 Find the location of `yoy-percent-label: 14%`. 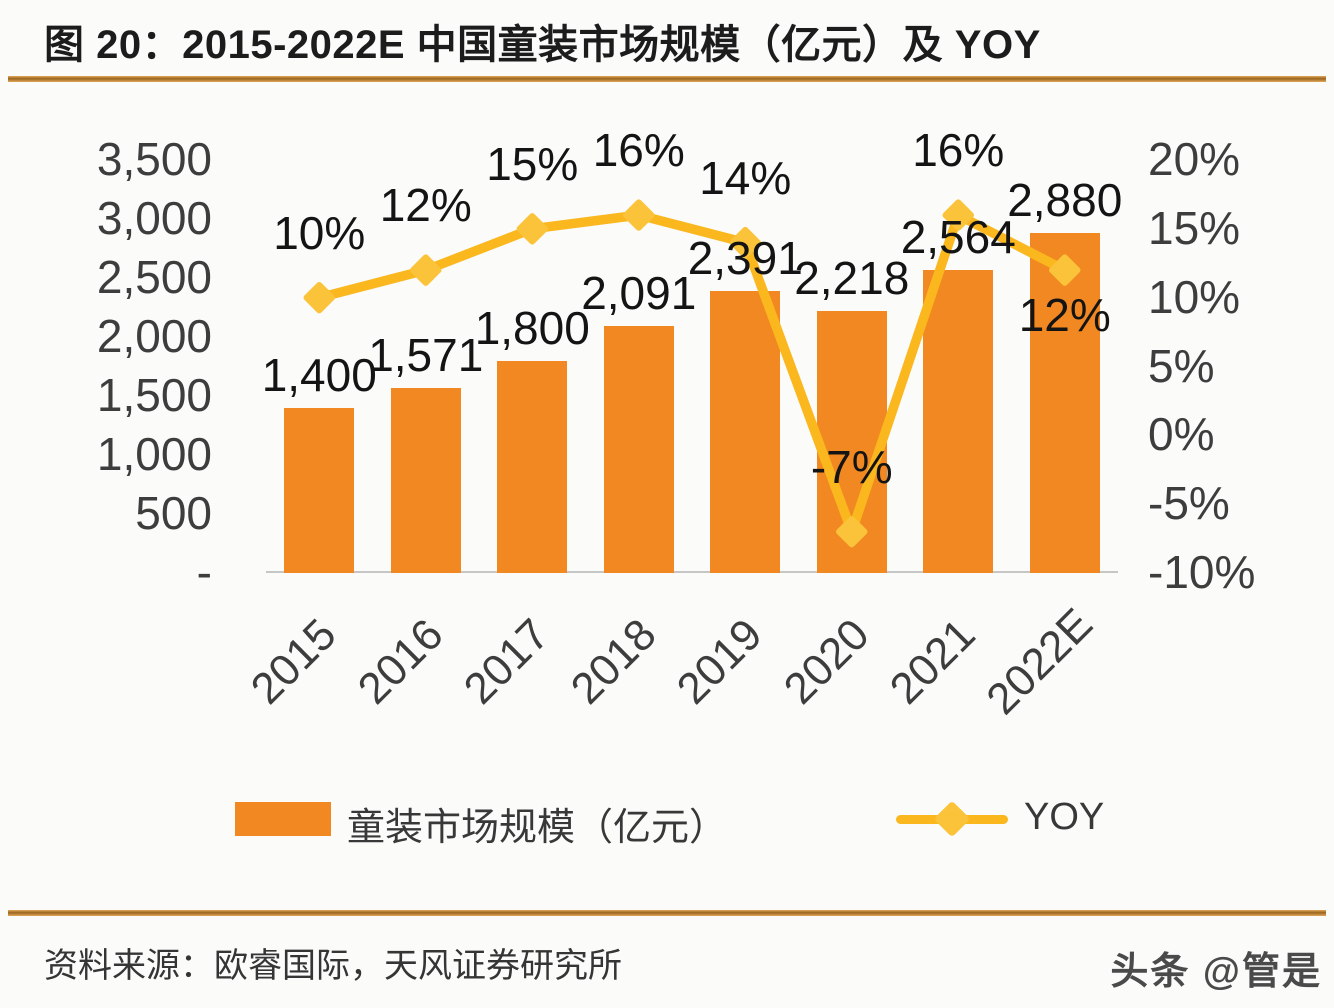

yoy-percent-label: 14% is located at coordinates (745, 177).